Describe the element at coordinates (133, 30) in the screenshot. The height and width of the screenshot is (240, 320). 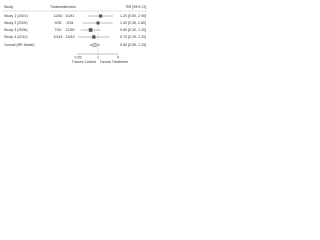
I see `effect-label: 0.60 [0.30, 1.20]` at that location.